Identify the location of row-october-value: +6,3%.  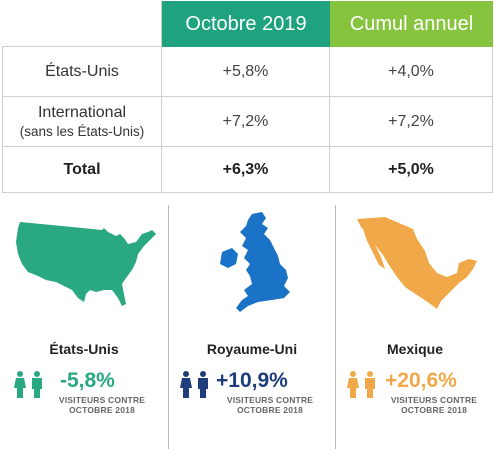
(246, 170).